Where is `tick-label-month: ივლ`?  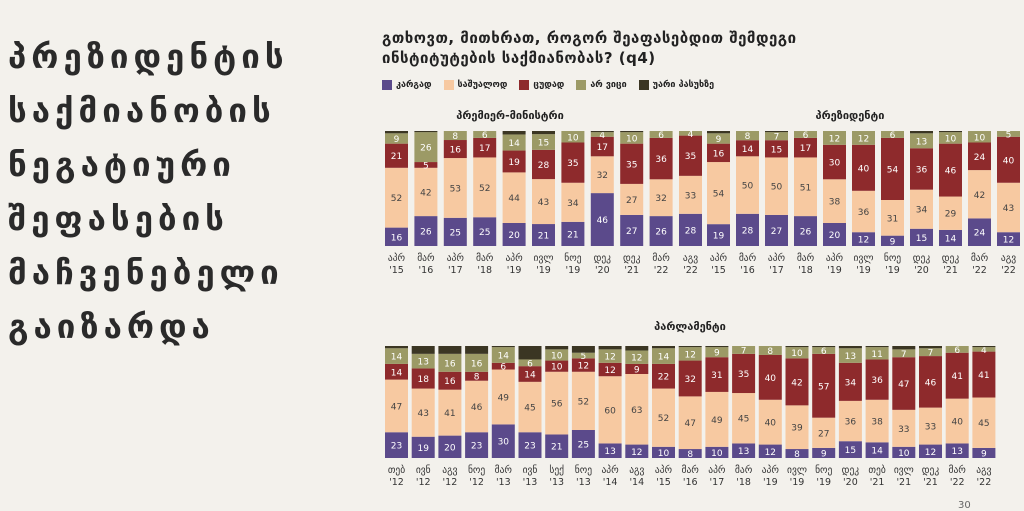
tick-label-month: ივლ is located at coordinates (904, 470).